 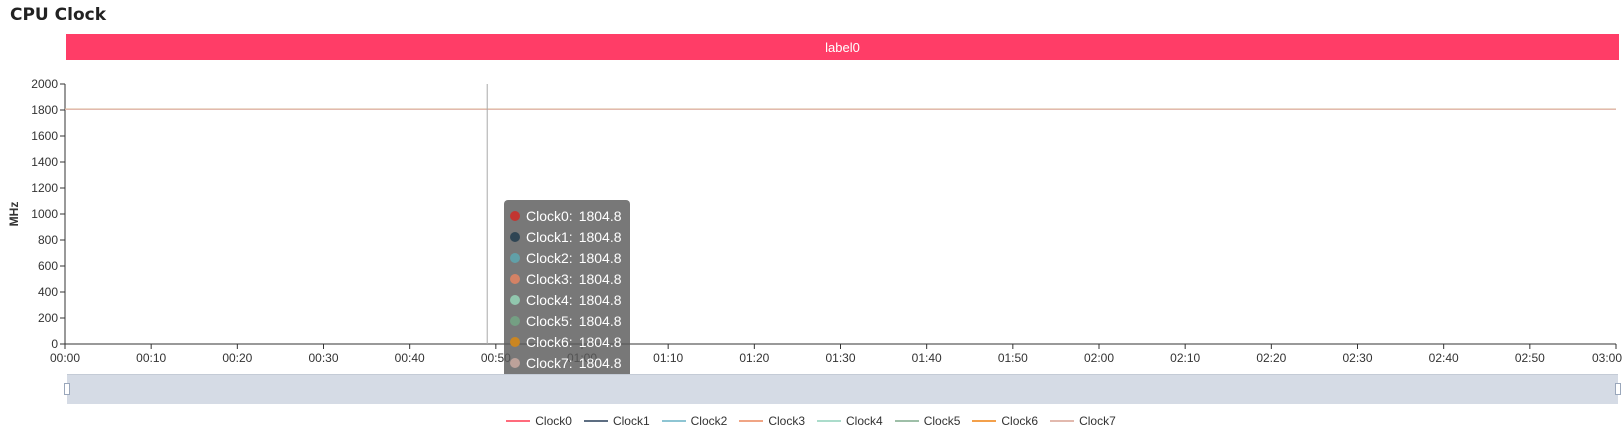 I want to click on y-tick-label: 800, so click(x=48, y=240).